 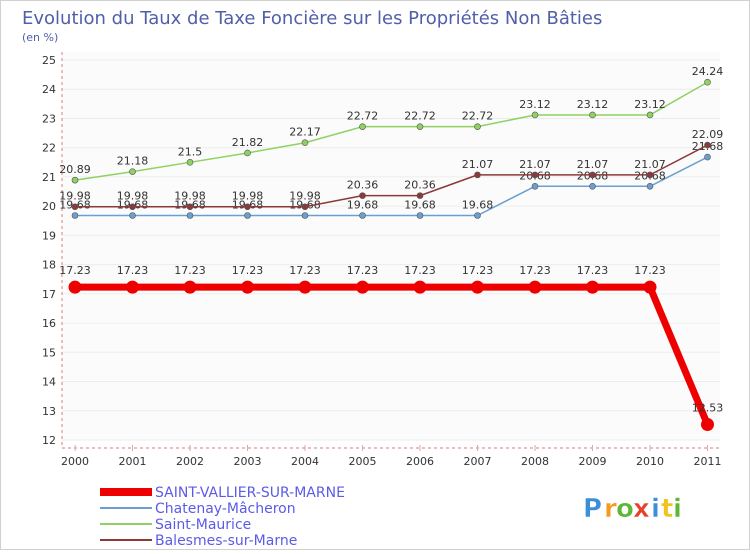 I want to click on data-label: 21.18, so click(x=133, y=161).